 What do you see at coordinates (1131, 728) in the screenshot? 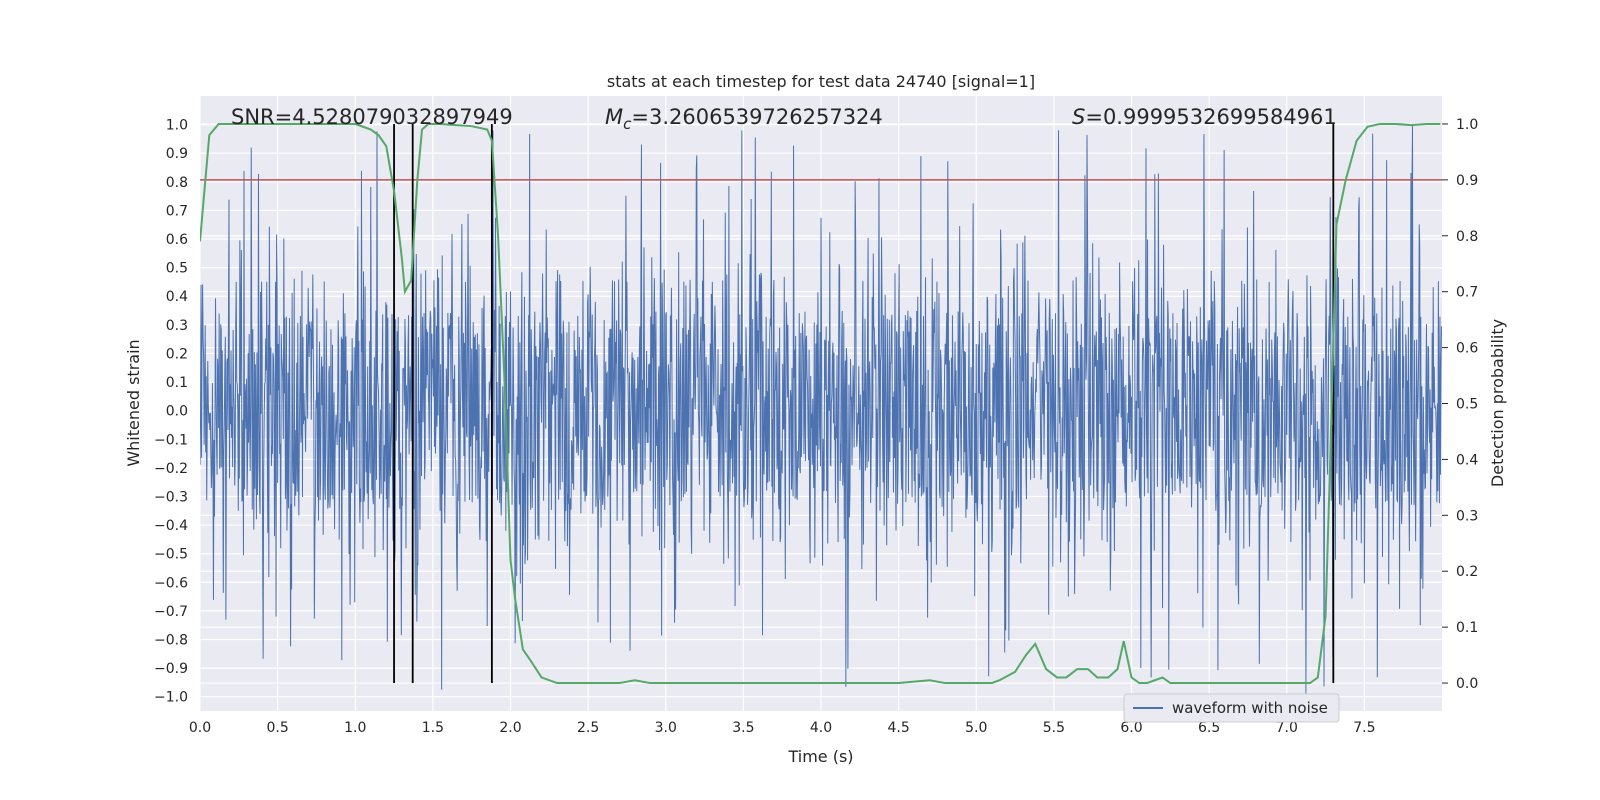
I see `x-tick-label: 6.0` at bounding box center [1131, 728].